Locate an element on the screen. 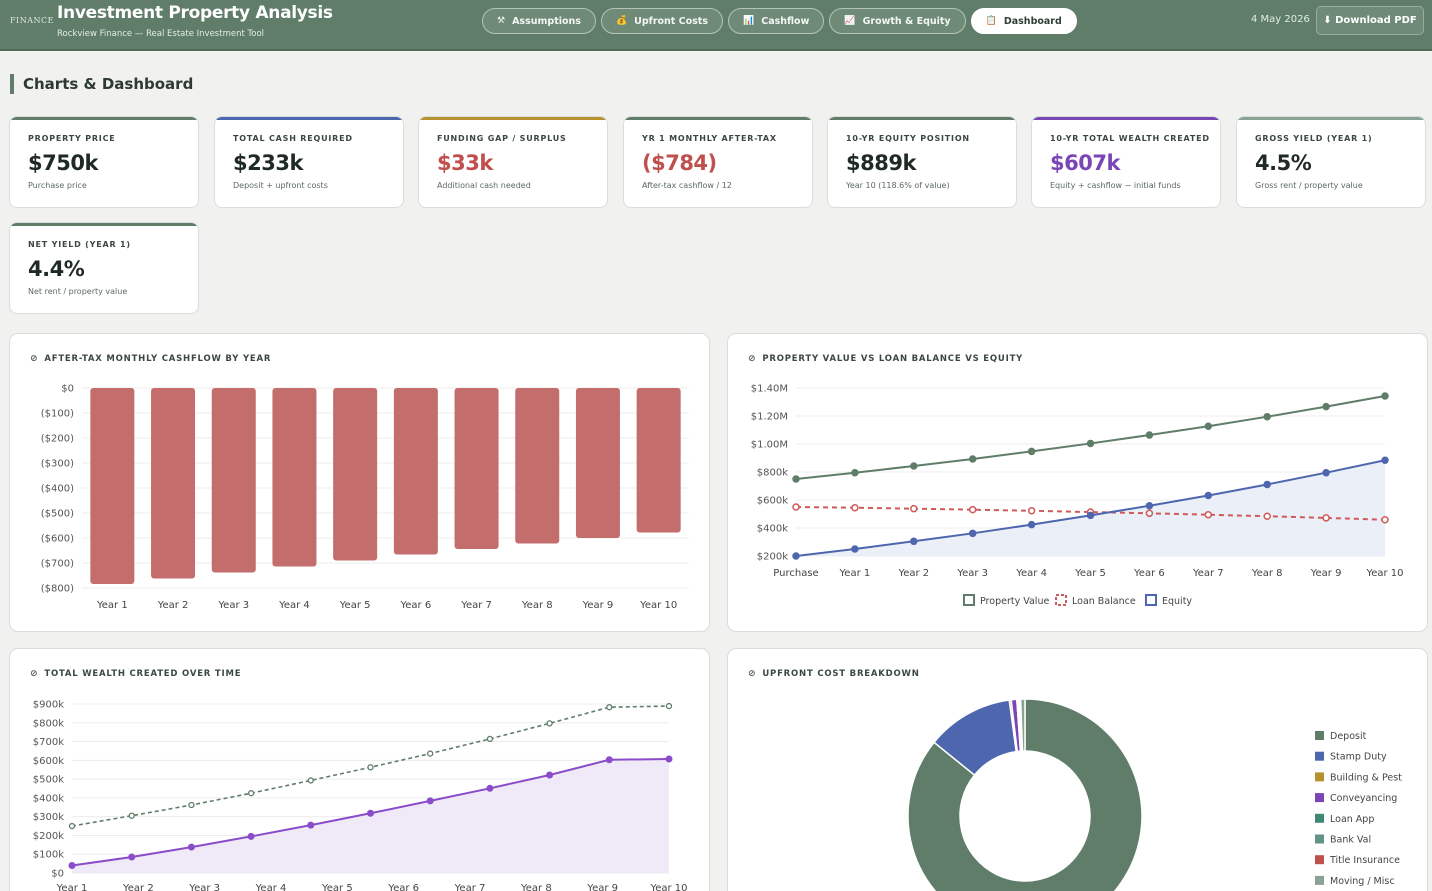  tab-growth-equity: 📈 Growth & Equity is located at coordinates (897, 21).